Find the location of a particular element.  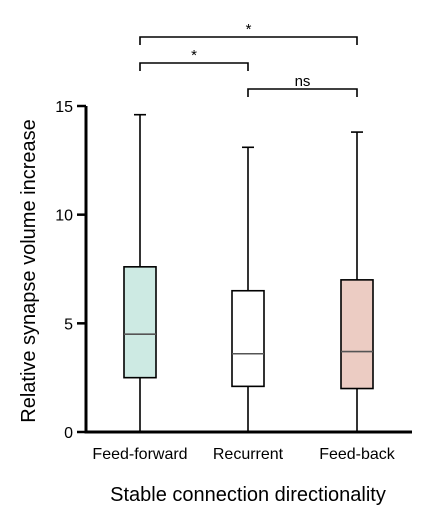

y-axis-label: Relative synapse volume increase is located at coordinates (29, 271).